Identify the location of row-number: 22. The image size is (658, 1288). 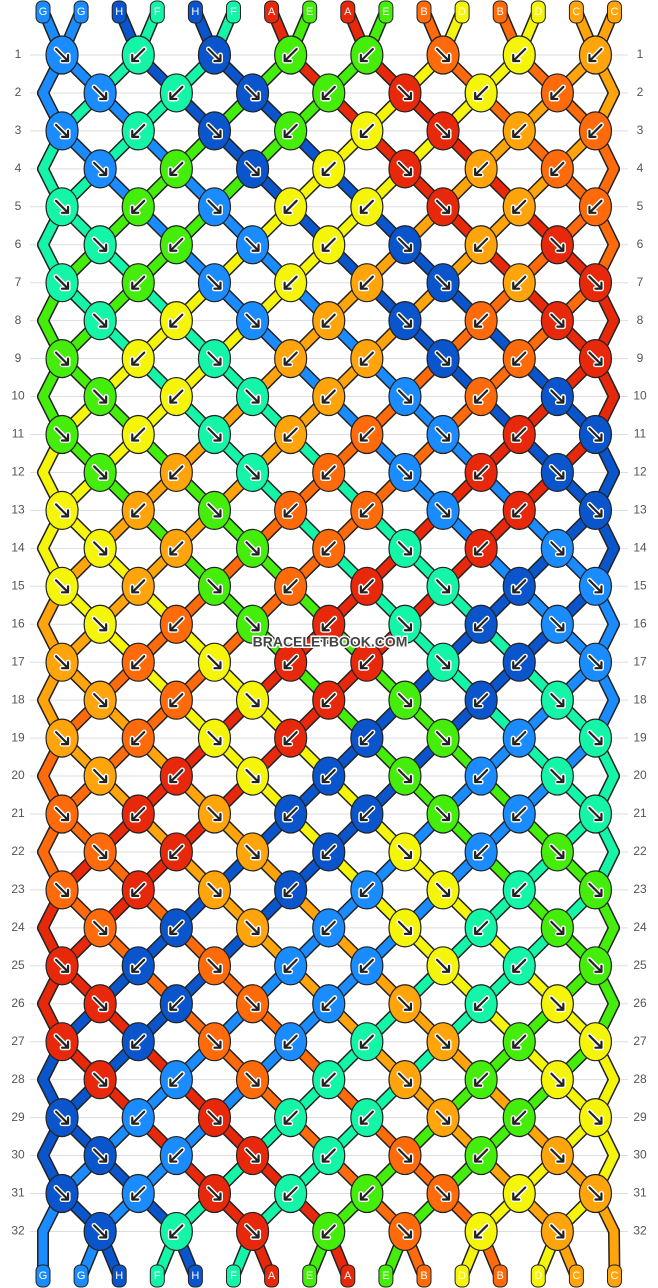
(18, 851).